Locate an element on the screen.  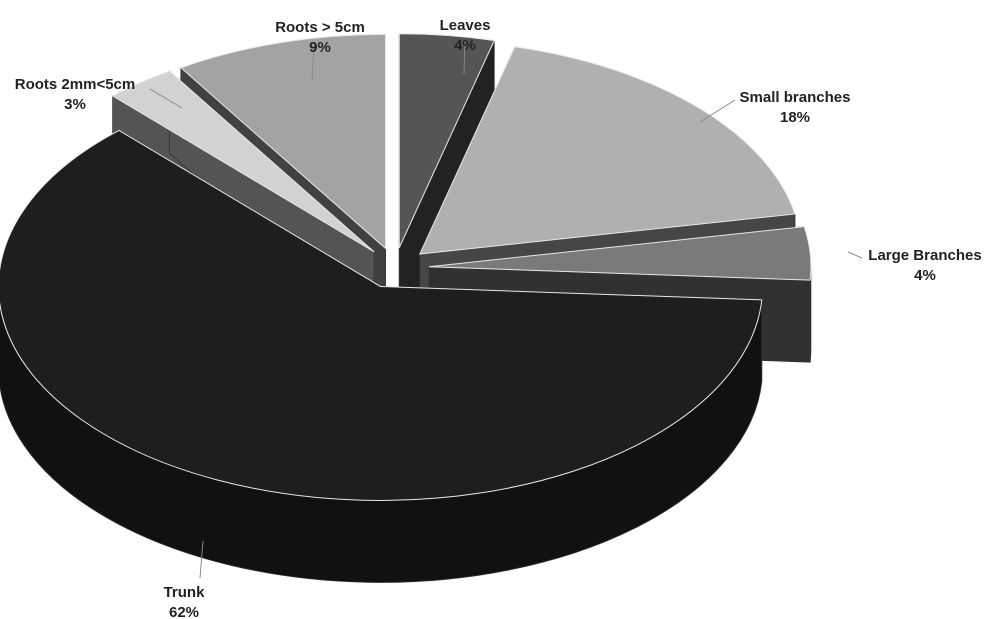
slice-value-leaves: 4% is located at coordinates (465, 45).